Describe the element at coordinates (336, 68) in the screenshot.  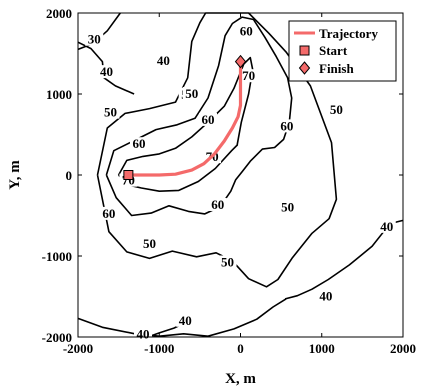
I see `legend-finish-label: Finish` at that location.